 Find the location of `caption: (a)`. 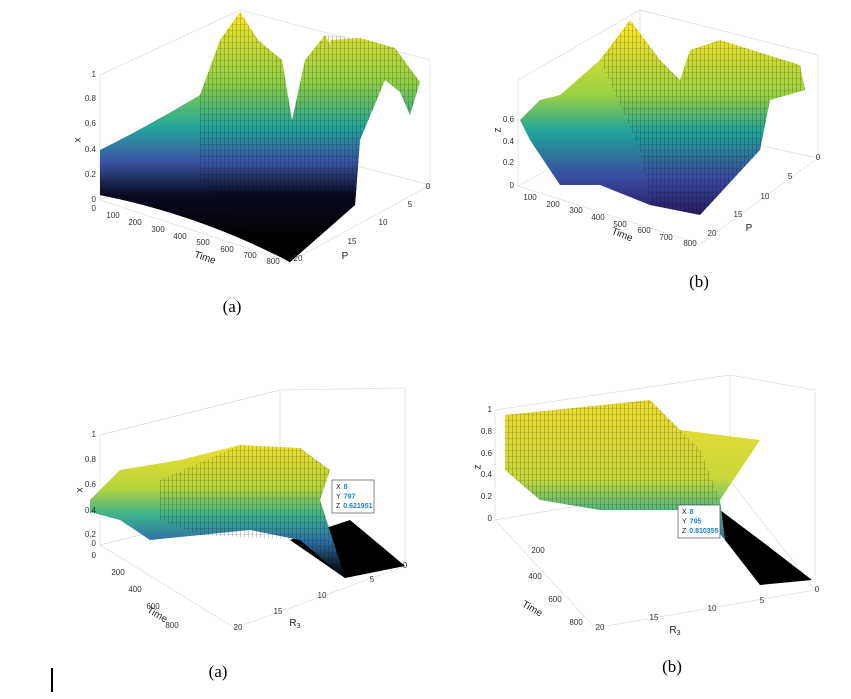

caption: (a) is located at coordinates (232, 306).